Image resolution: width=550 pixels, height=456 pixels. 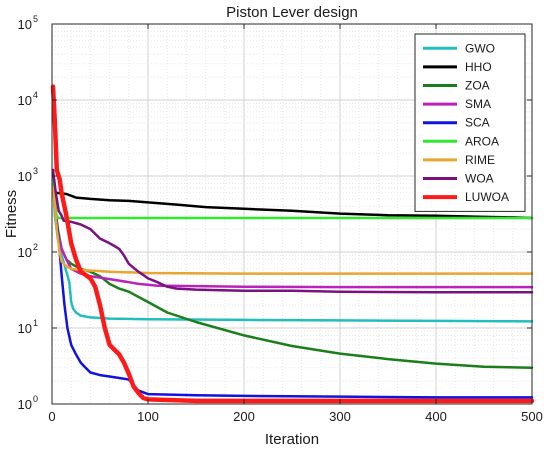 What do you see at coordinates (244, 416) in the screenshot?
I see `x-tick-label: 200` at bounding box center [244, 416].